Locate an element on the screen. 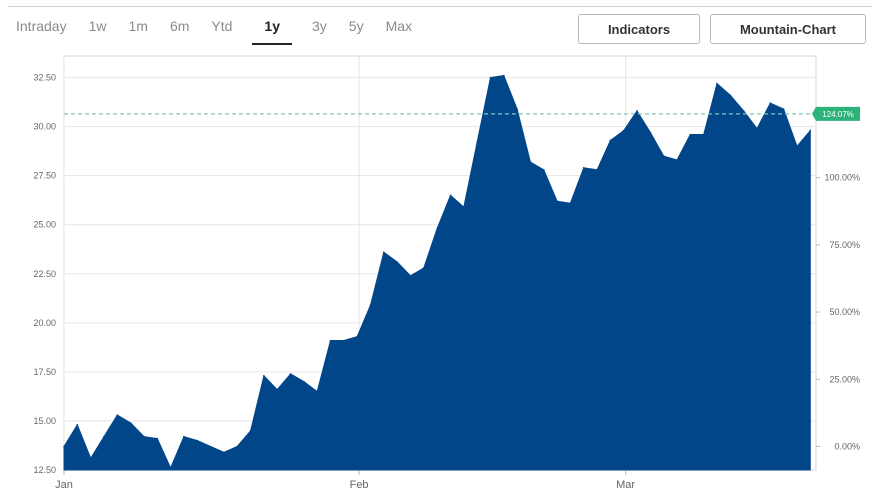 The height and width of the screenshot is (495, 880). indicators-button: Indicators is located at coordinates (639, 29).